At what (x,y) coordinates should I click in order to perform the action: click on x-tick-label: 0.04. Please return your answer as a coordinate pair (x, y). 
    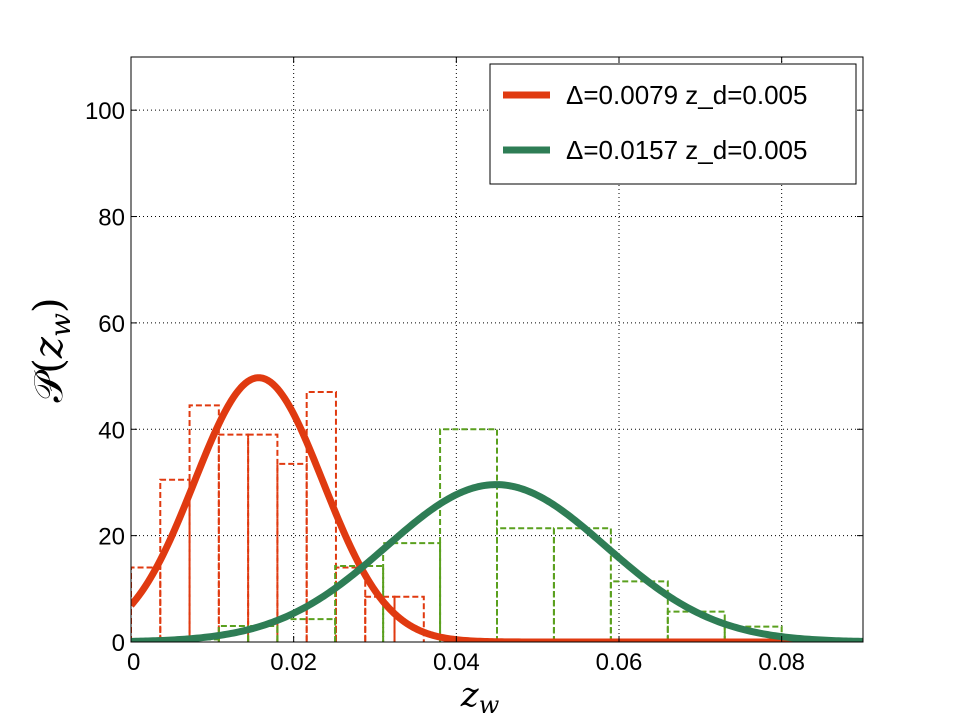
    Looking at the image, I should click on (456, 662).